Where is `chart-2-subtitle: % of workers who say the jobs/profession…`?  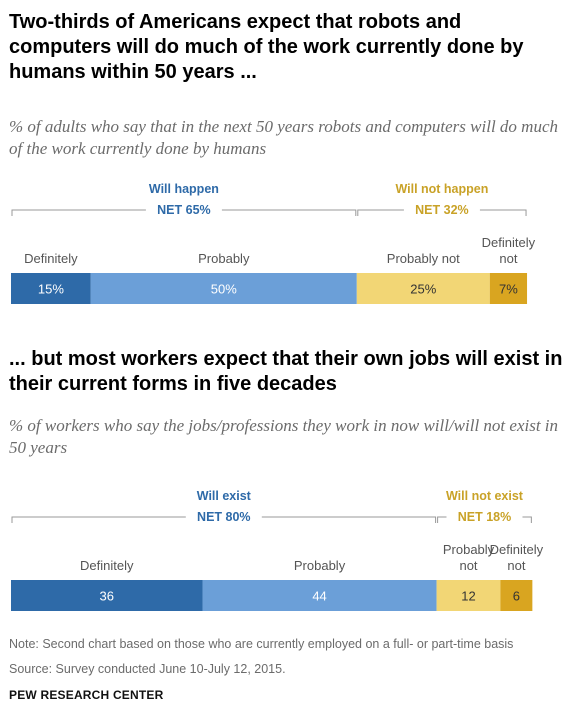
chart-2-subtitle: % of workers who say the jobs/profession… is located at coordinates (284, 436).